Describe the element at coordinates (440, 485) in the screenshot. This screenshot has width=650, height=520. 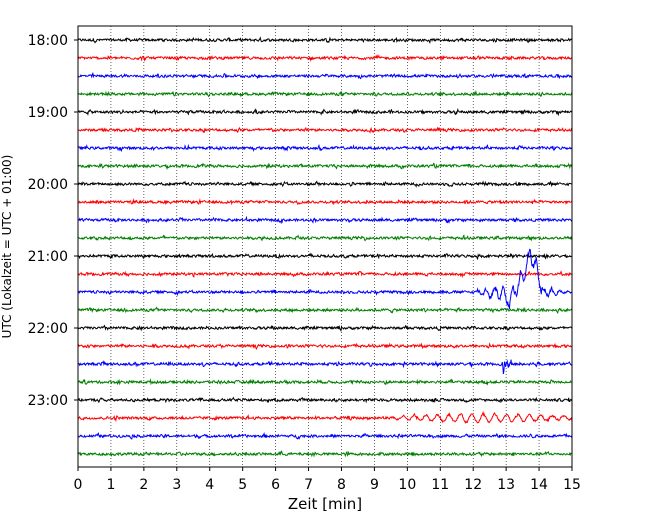
I see `x-tick-label: 11` at that location.